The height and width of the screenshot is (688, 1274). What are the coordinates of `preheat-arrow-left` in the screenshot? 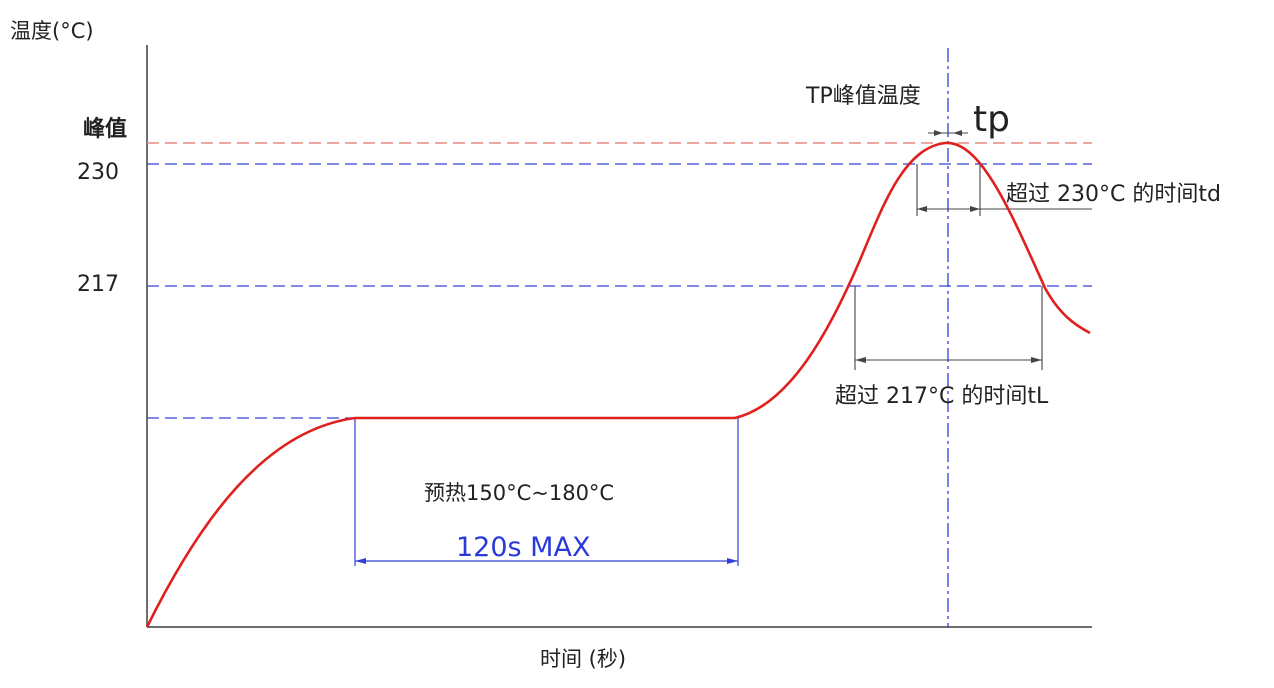 It's located at (360, 561).